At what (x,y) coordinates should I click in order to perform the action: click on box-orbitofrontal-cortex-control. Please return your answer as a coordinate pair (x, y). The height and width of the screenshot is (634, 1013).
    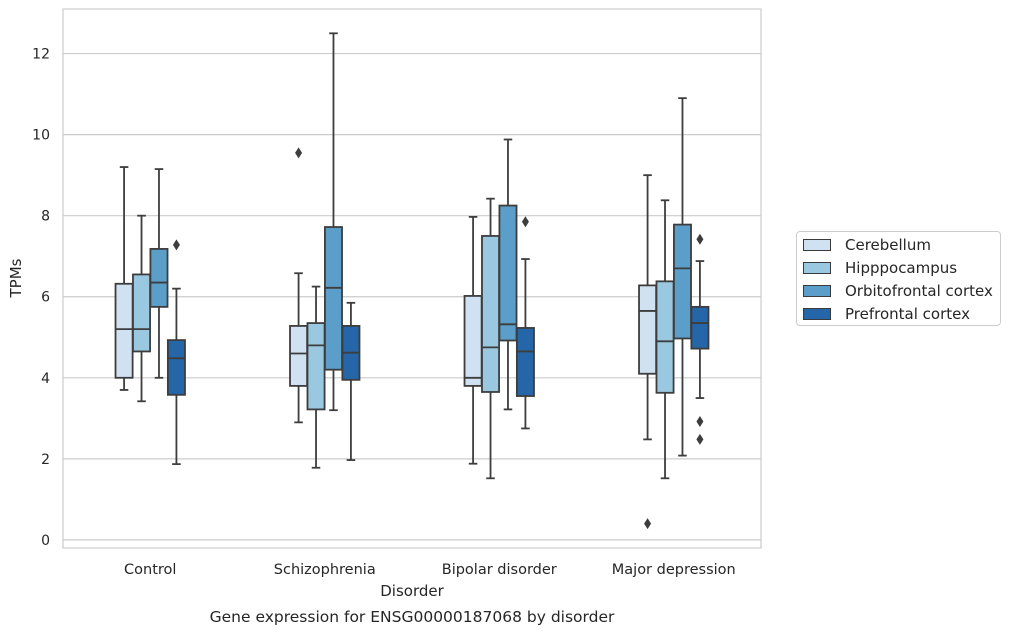
    Looking at the image, I should click on (159, 273).